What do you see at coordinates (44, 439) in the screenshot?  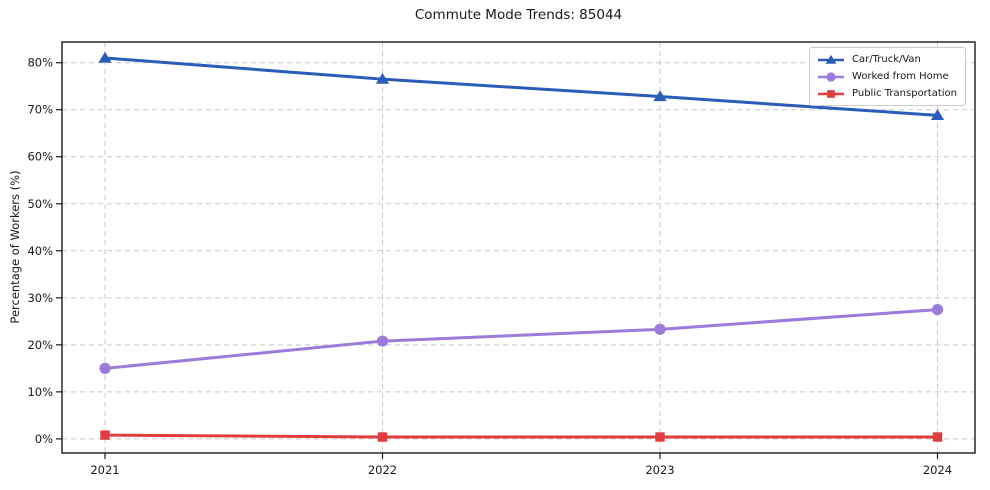 I see `y-tick-label: 0%` at bounding box center [44, 439].